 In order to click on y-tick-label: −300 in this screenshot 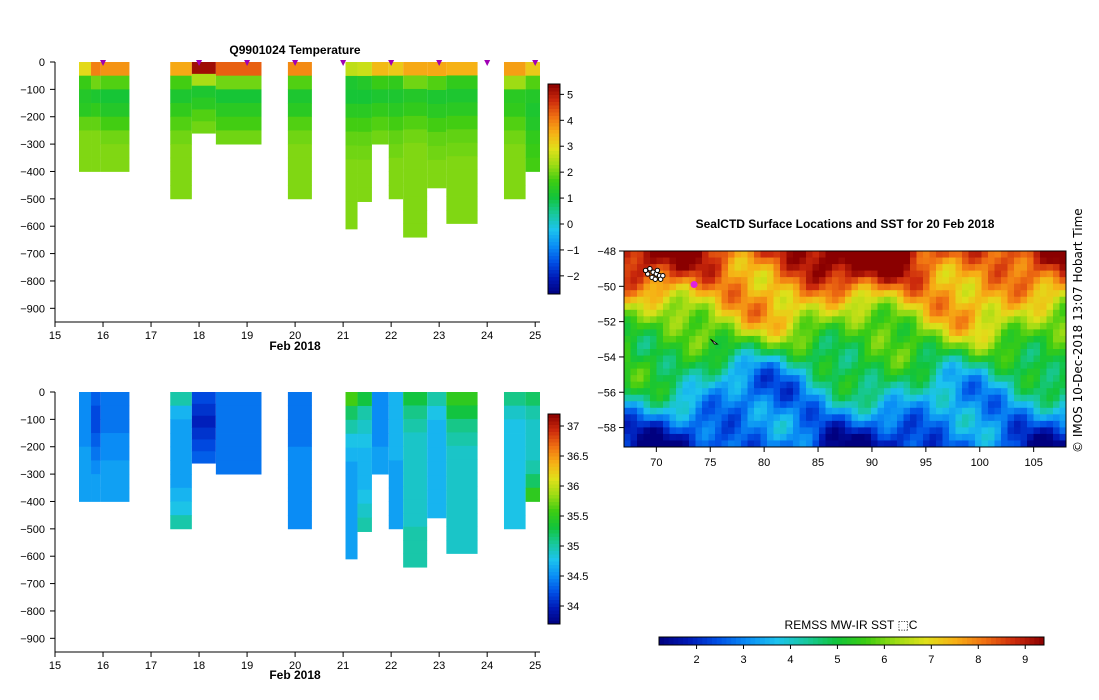, I will do `click(32, 145)`.